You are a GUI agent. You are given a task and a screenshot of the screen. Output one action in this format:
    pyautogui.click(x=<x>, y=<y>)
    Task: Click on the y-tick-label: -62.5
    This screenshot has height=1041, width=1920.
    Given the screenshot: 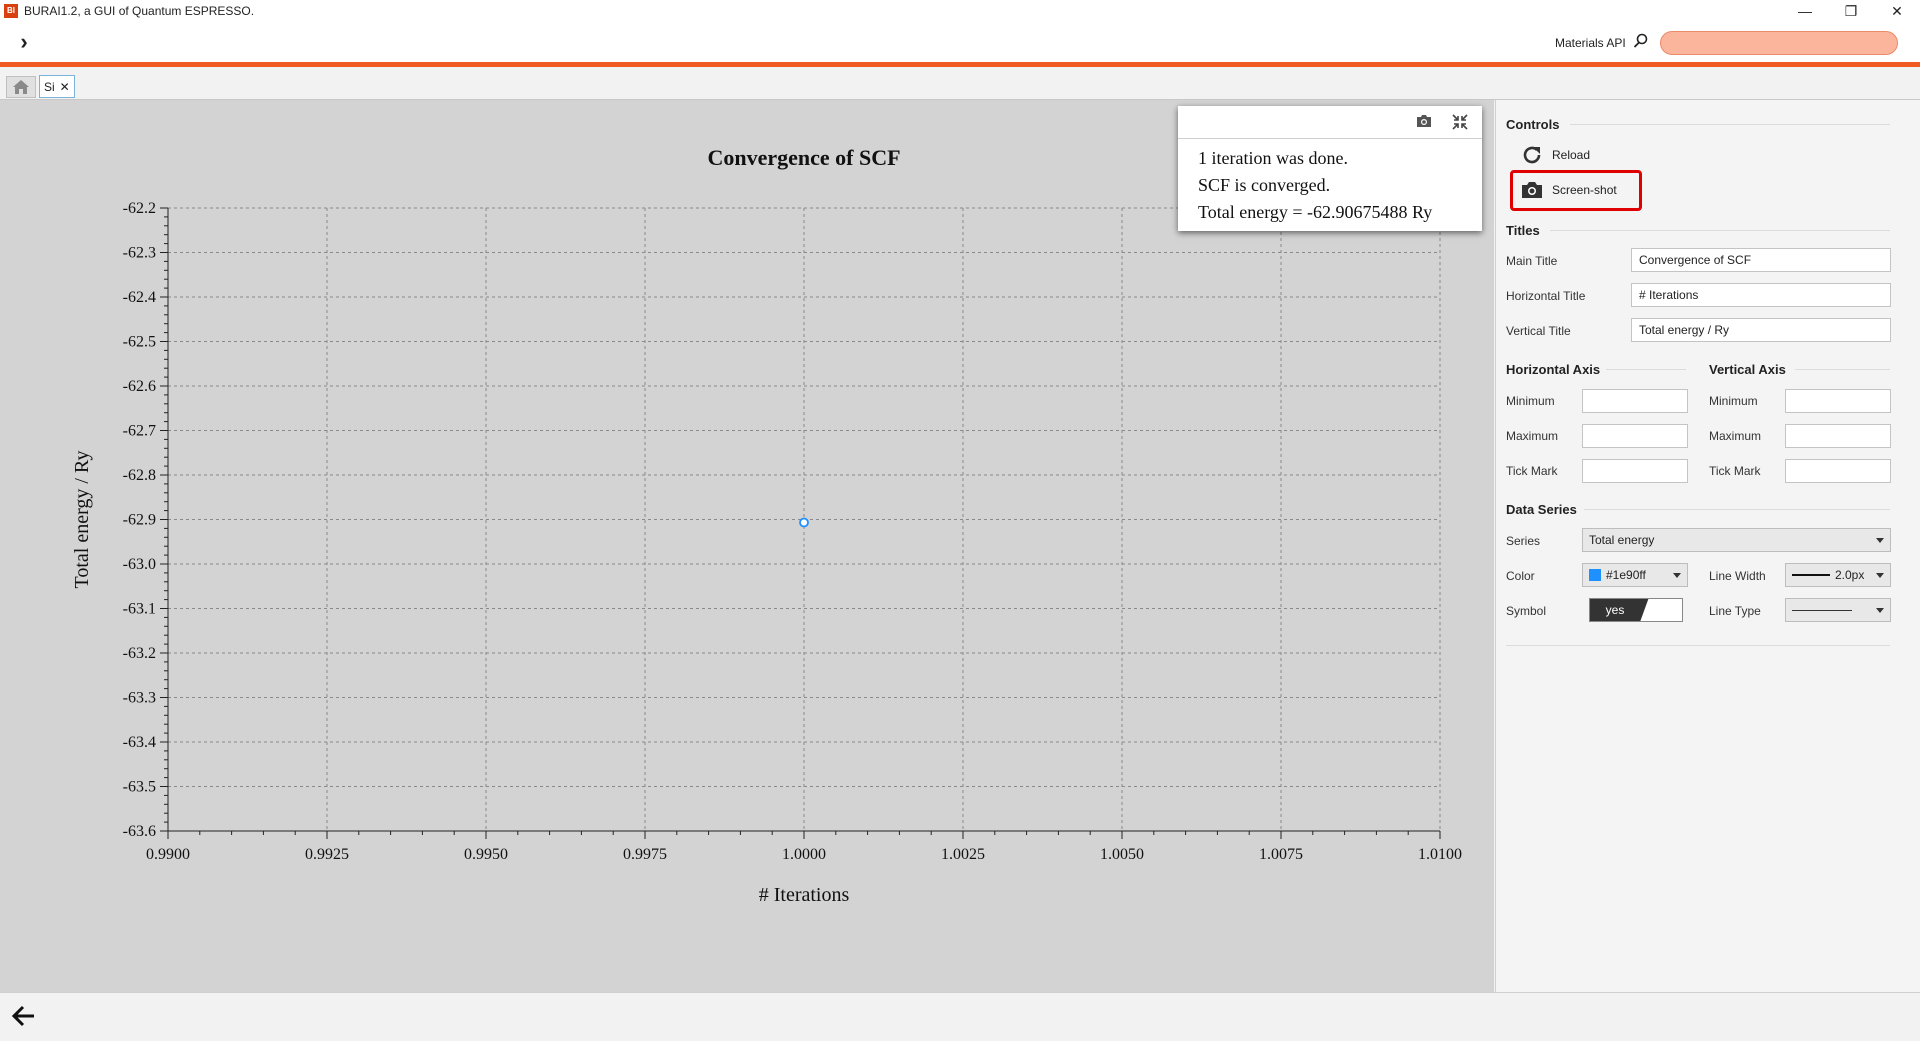 What is the action you would take?
    pyautogui.click(x=139, y=342)
    